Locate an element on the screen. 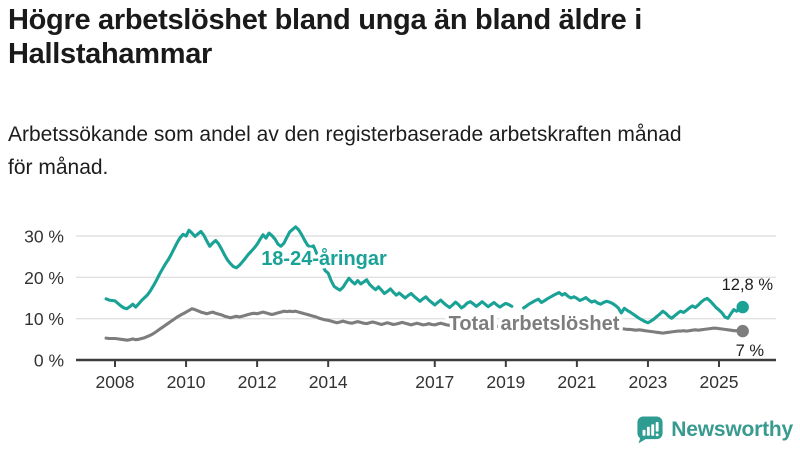 This screenshot has width=800, height=450. end-label-total: 7 % is located at coordinates (750, 351).